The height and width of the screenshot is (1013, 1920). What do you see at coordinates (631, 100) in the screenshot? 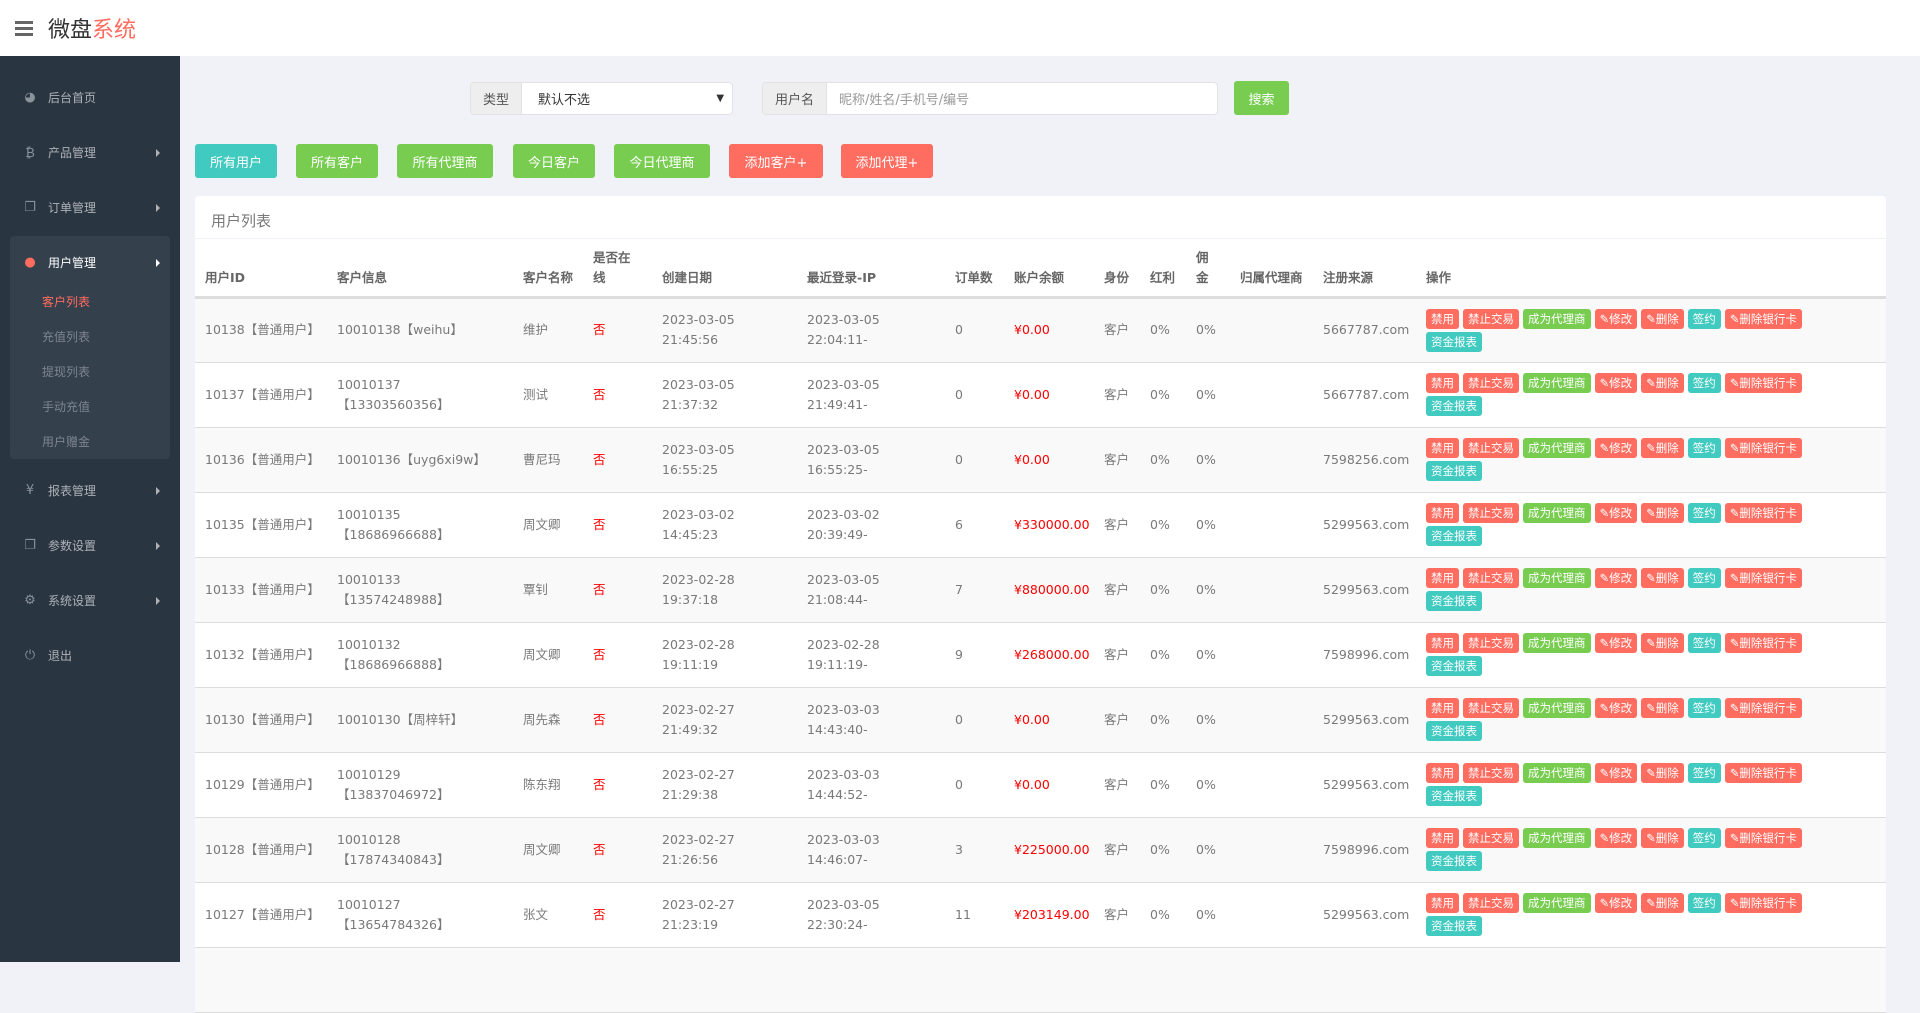
I see `type-select: 默认不选 ▼` at bounding box center [631, 100].